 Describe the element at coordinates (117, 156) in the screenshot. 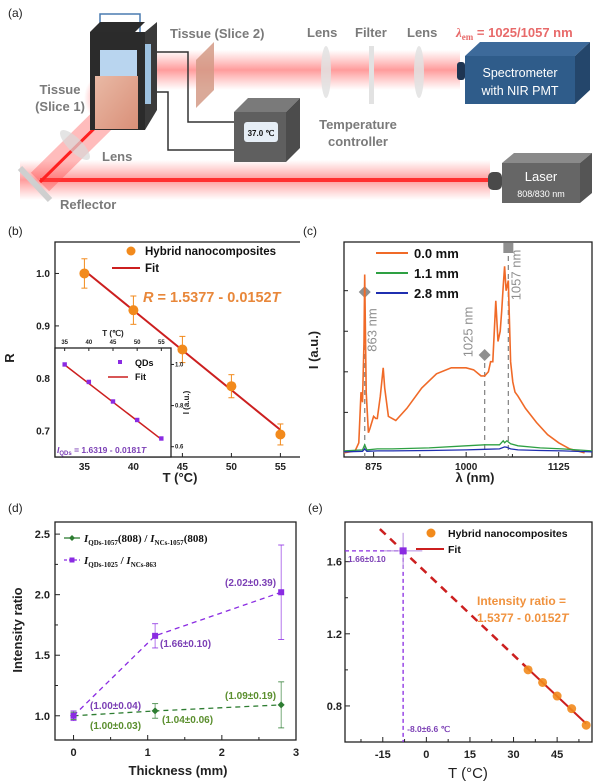

I see `lens-left-label: Lens` at that location.